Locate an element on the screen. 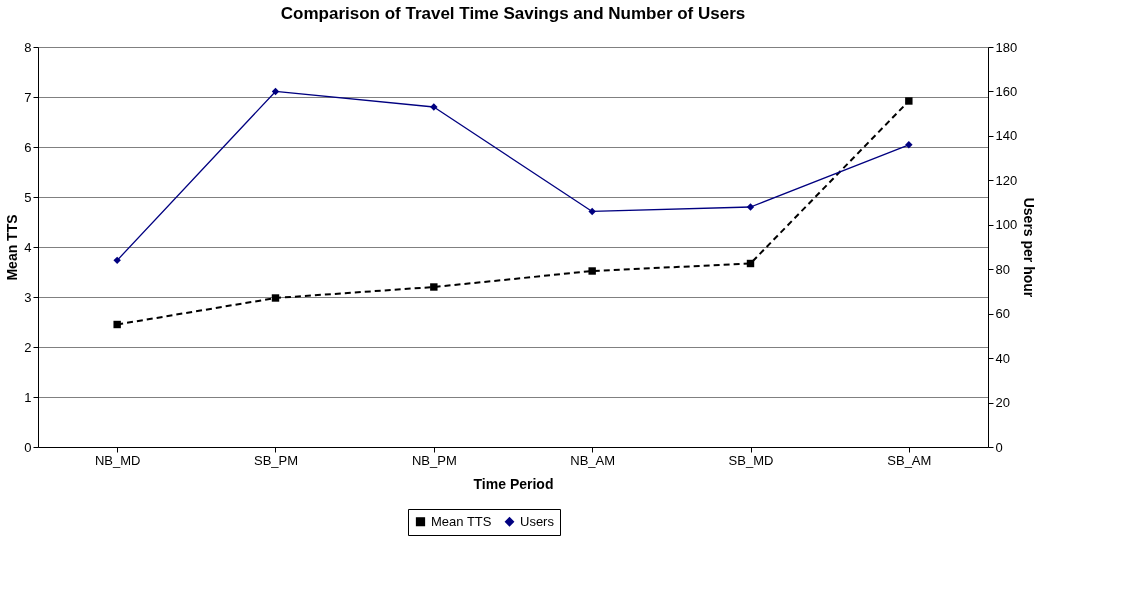 Image resolution: width=1125 pixels, height=592 pixels. y2-tick-label: 20 is located at coordinates (1002, 403).